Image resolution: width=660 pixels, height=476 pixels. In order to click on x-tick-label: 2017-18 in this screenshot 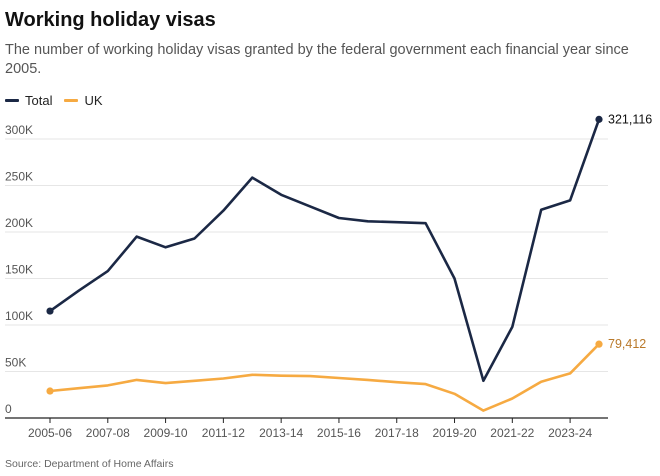, I will do `click(397, 433)`.